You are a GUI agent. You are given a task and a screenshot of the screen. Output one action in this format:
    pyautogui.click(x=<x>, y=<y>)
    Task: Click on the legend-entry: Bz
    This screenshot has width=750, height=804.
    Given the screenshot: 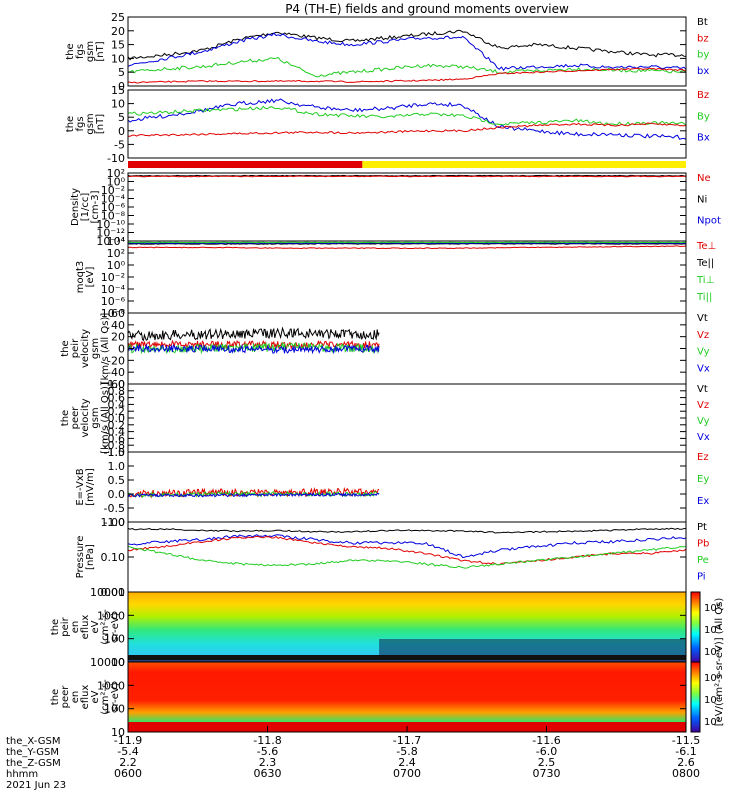 What is the action you would take?
    pyautogui.click(x=703, y=95)
    